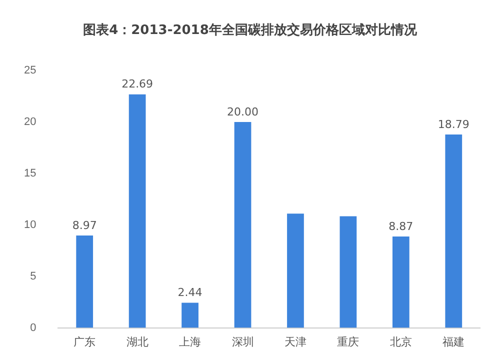 The height and width of the screenshot is (362, 500). What do you see at coordinates (138, 84) in the screenshot?
I see `data-label: 22.69` at bounding box center [138, 84].